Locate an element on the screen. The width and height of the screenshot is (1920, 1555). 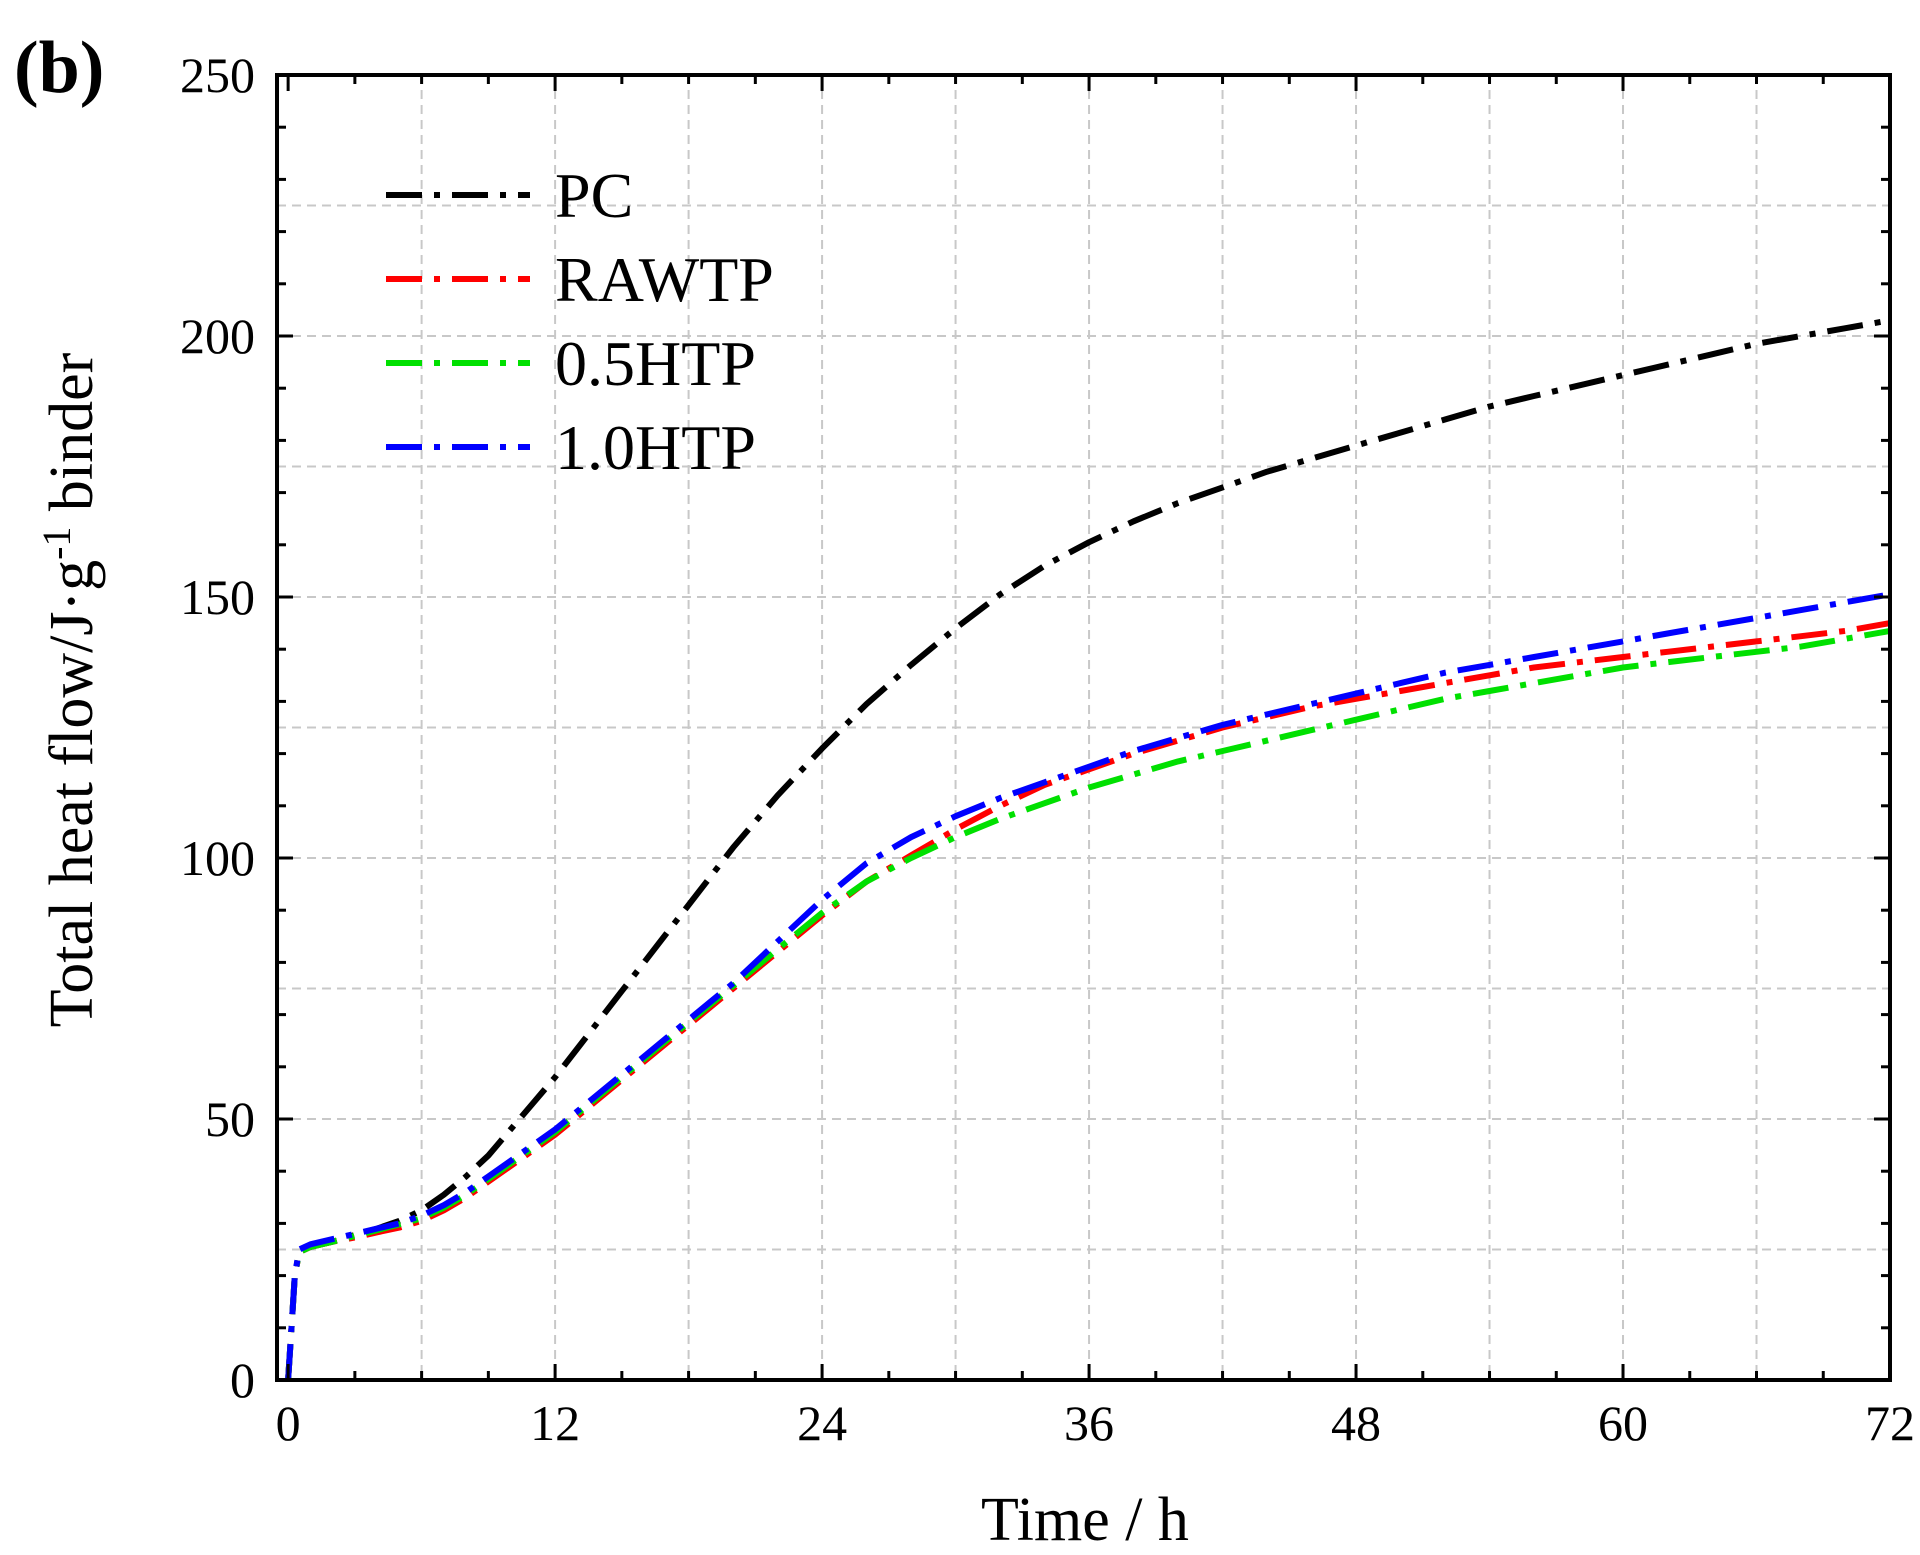
x-tick-label: 0 is located at coordinates (288, 1423).